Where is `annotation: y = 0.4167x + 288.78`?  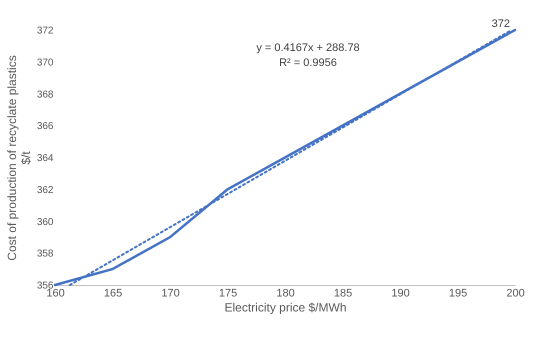
annotation: y = 0.4167x + 288.78 is located at coordinates (308, 48).